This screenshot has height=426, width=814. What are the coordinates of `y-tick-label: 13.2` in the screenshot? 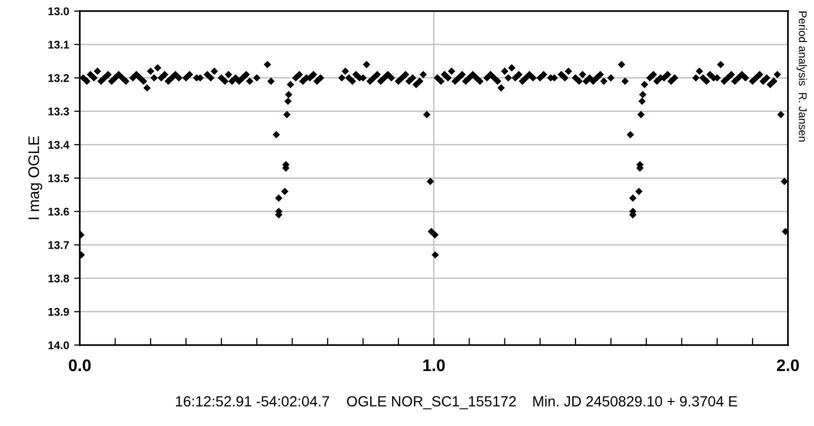 It's located at (58, 78).